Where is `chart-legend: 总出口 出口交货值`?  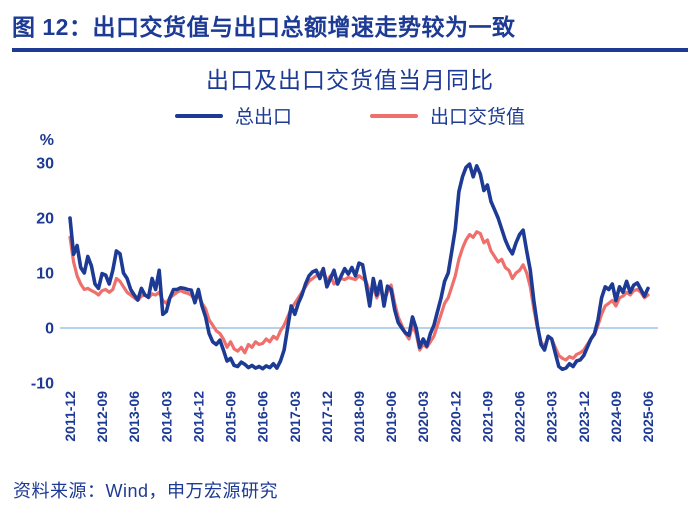 chart-legend: 总出口 出口交货值 is located at coordinates (350, 115).